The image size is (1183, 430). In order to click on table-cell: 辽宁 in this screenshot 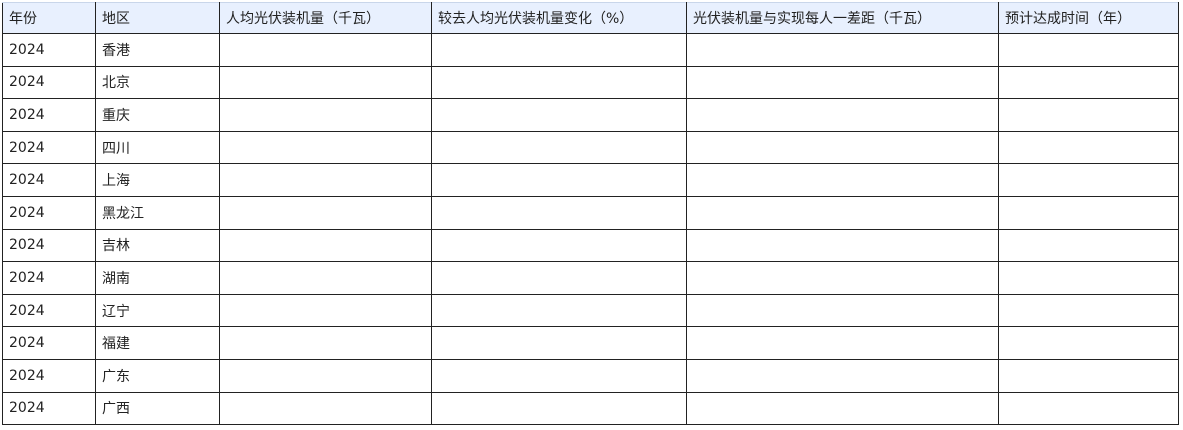, I will do `click(157, 310)`.